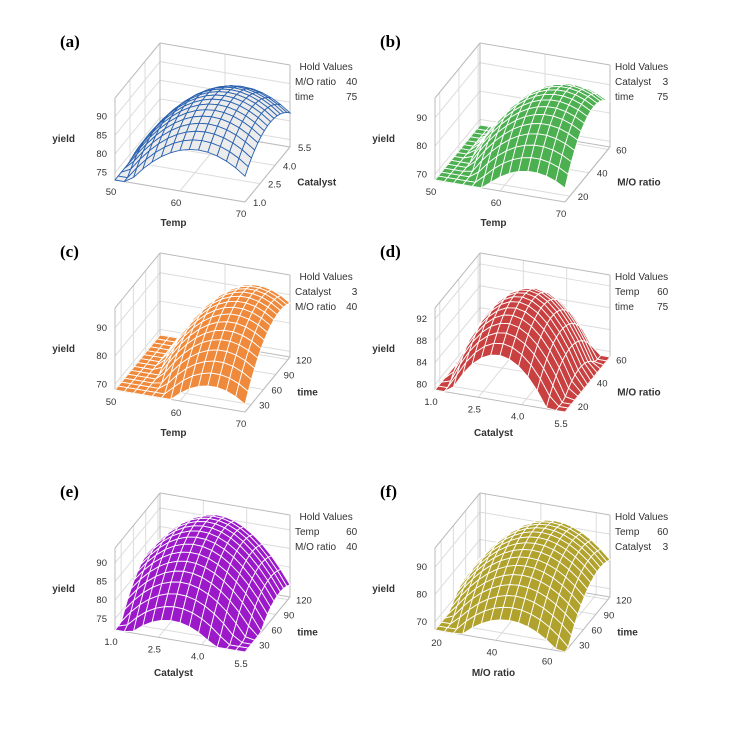 The image size is (743, 750). I want to click on hold-variable: Temp, so click(307, 532).